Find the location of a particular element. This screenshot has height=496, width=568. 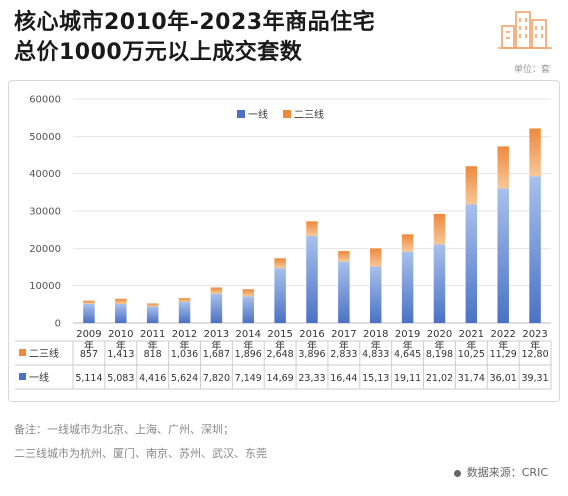

x-tick-label: 2020 年 is located at coordinates (439, 340).